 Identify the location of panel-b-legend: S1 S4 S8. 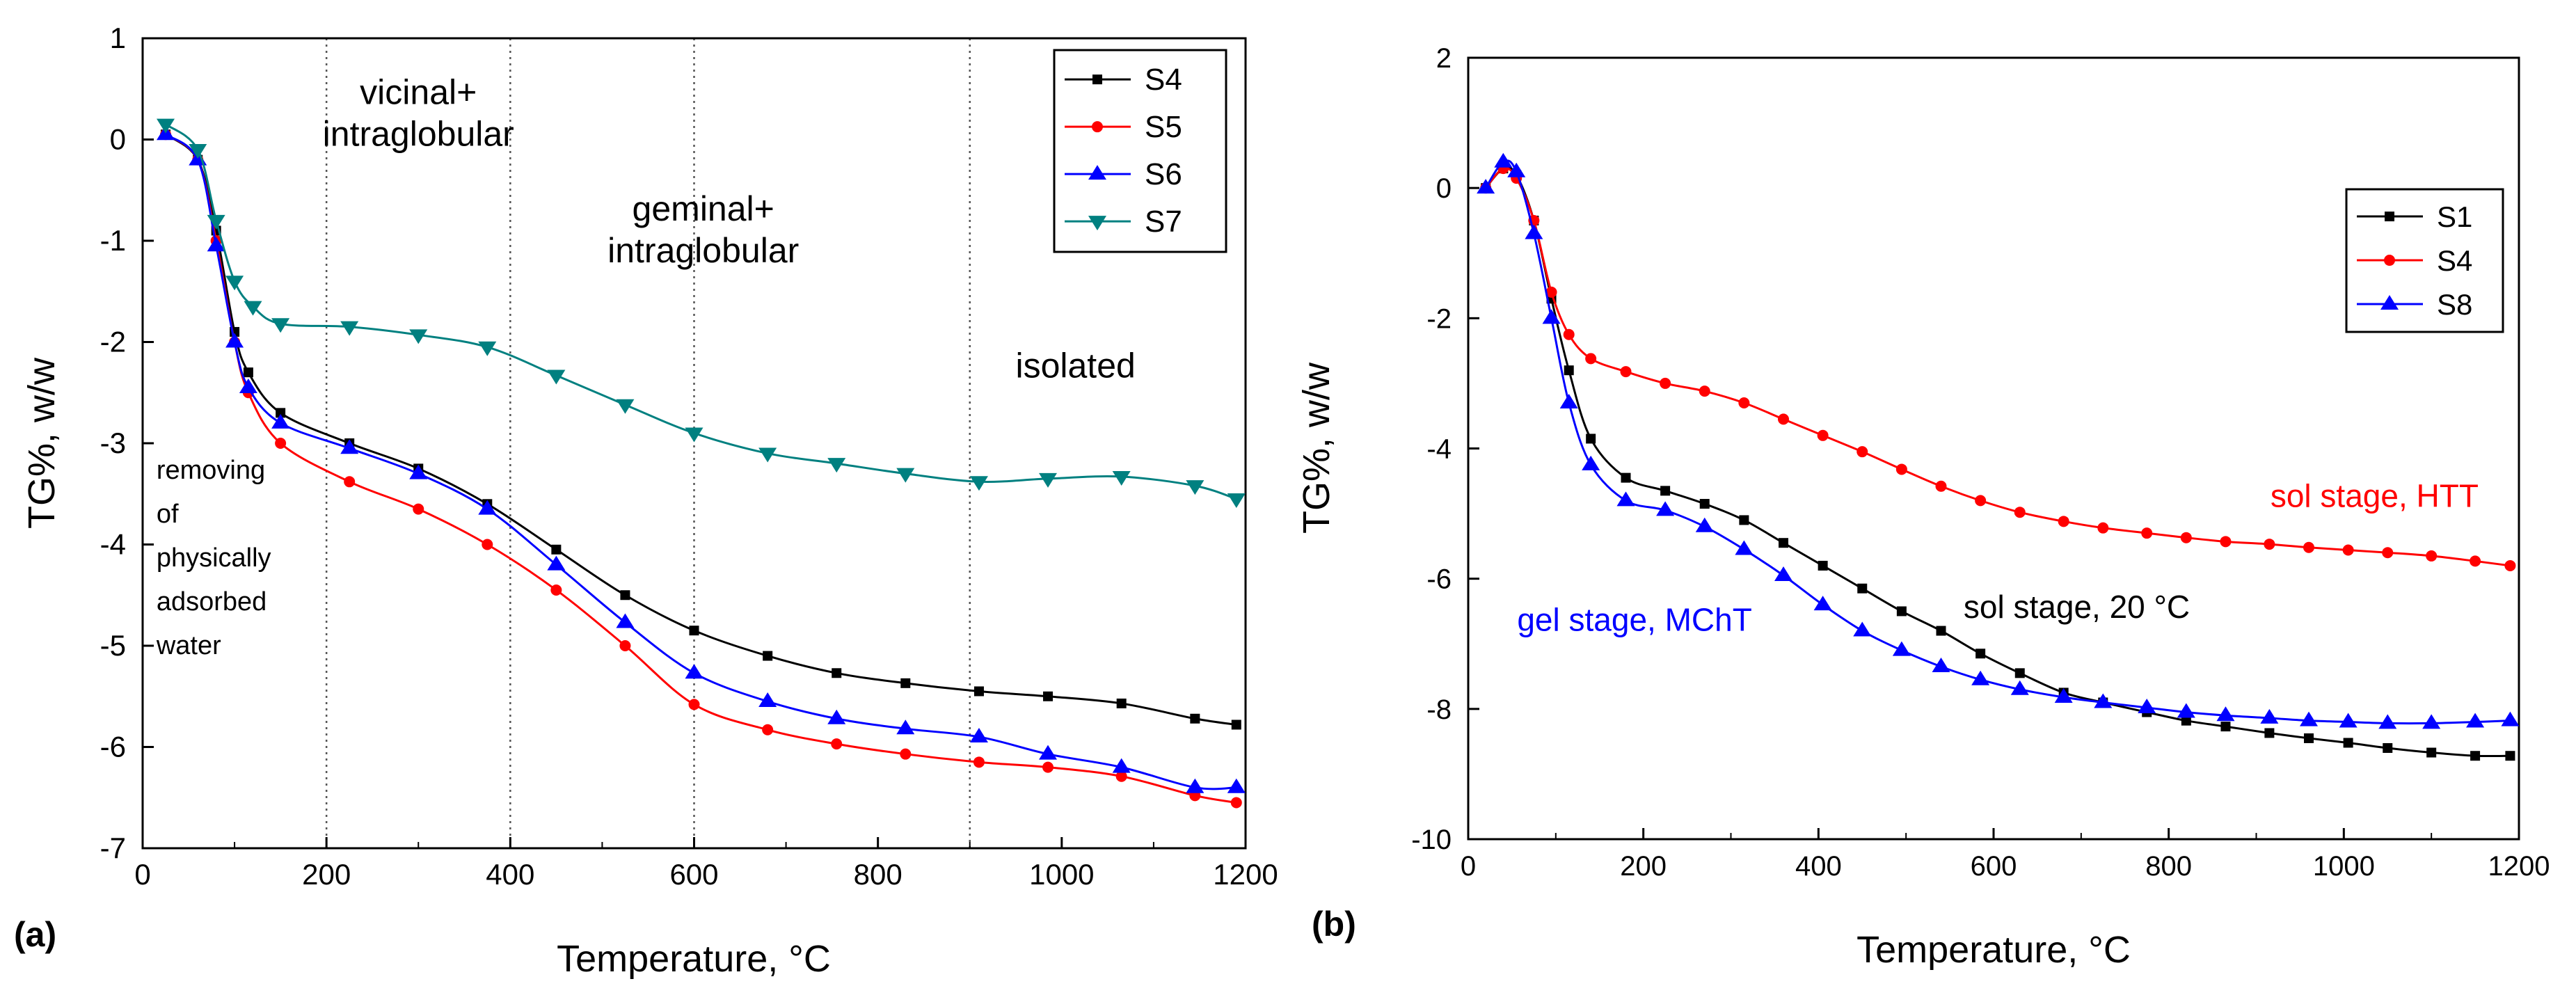
(2424, 260).